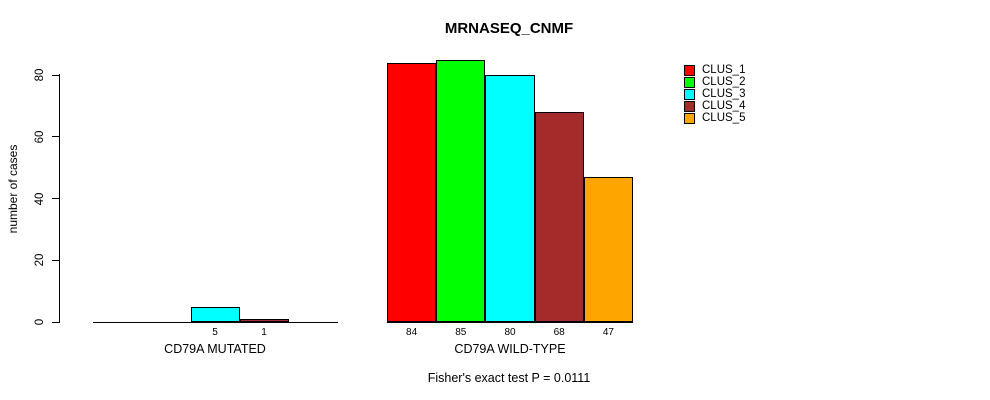 This screenshot has width=990, height=400. Describe the element at coordinates (724, 118) in the screenshot. I see `legend-label: CLUS_5` at that location.